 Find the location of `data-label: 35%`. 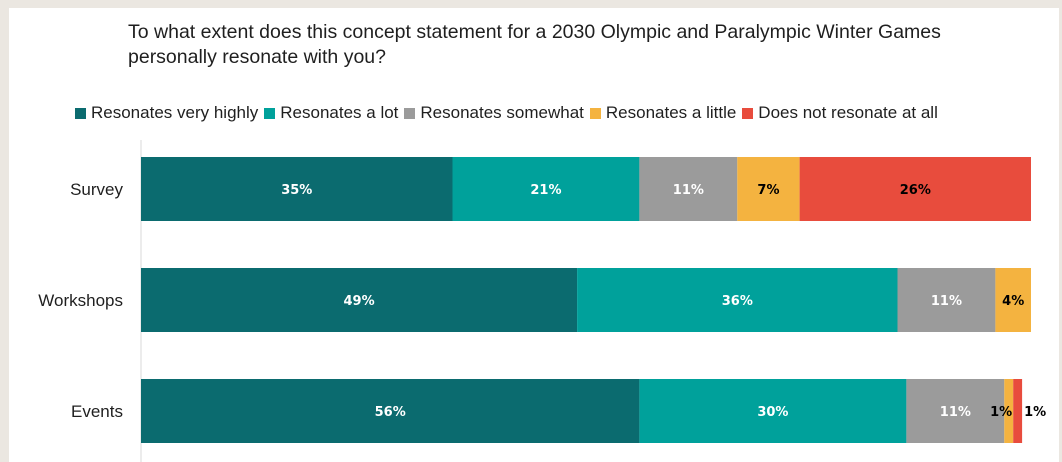

data-label: 35% is located at coordinates (296, 190).